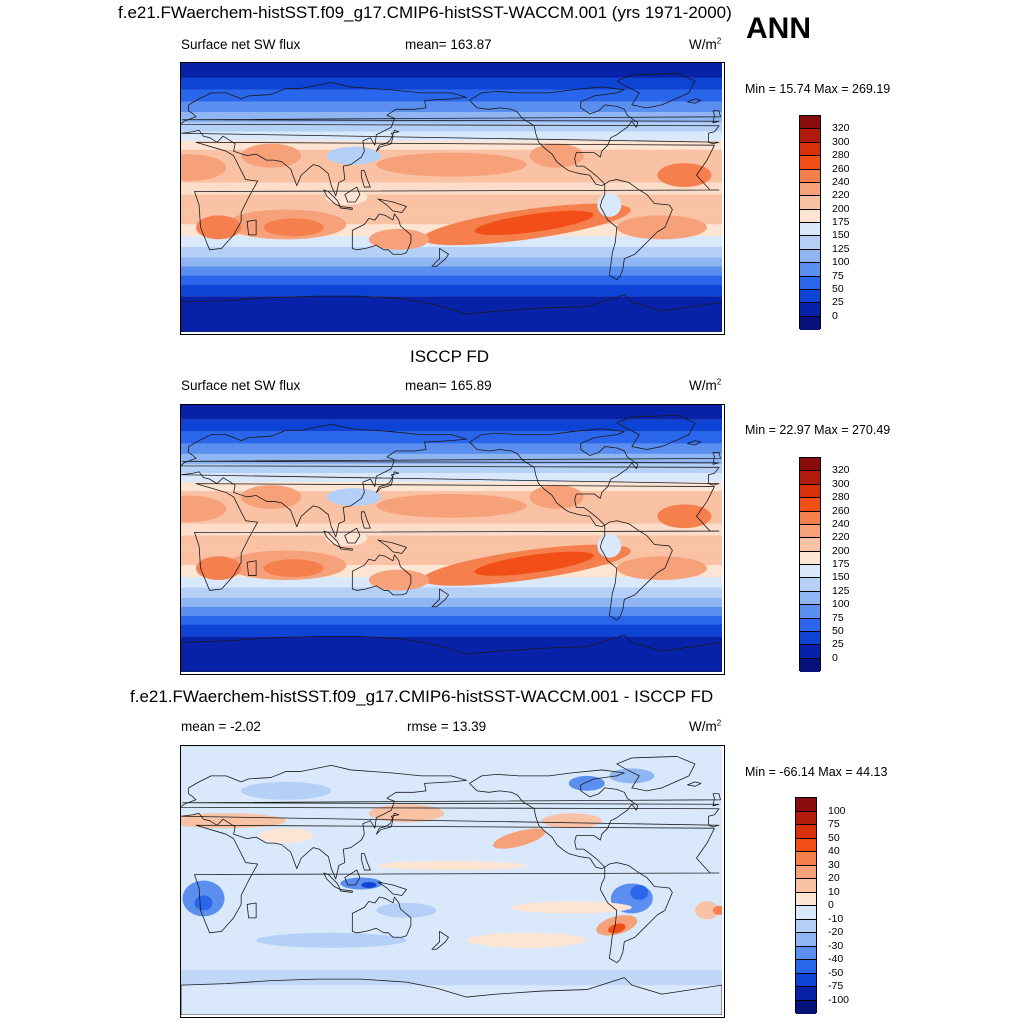 The width and height of the screenshot is (1024, 1024). I want to click on panel-diff-map, so click(452, 881).